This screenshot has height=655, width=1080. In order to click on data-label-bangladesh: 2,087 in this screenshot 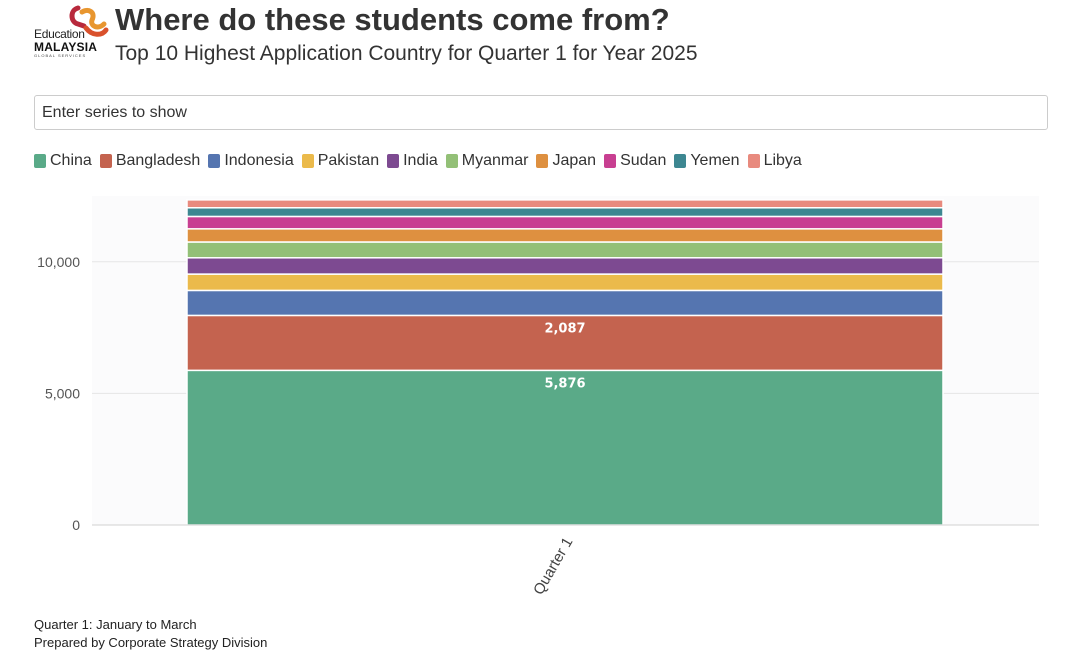, I will do `click(564, 328)`.